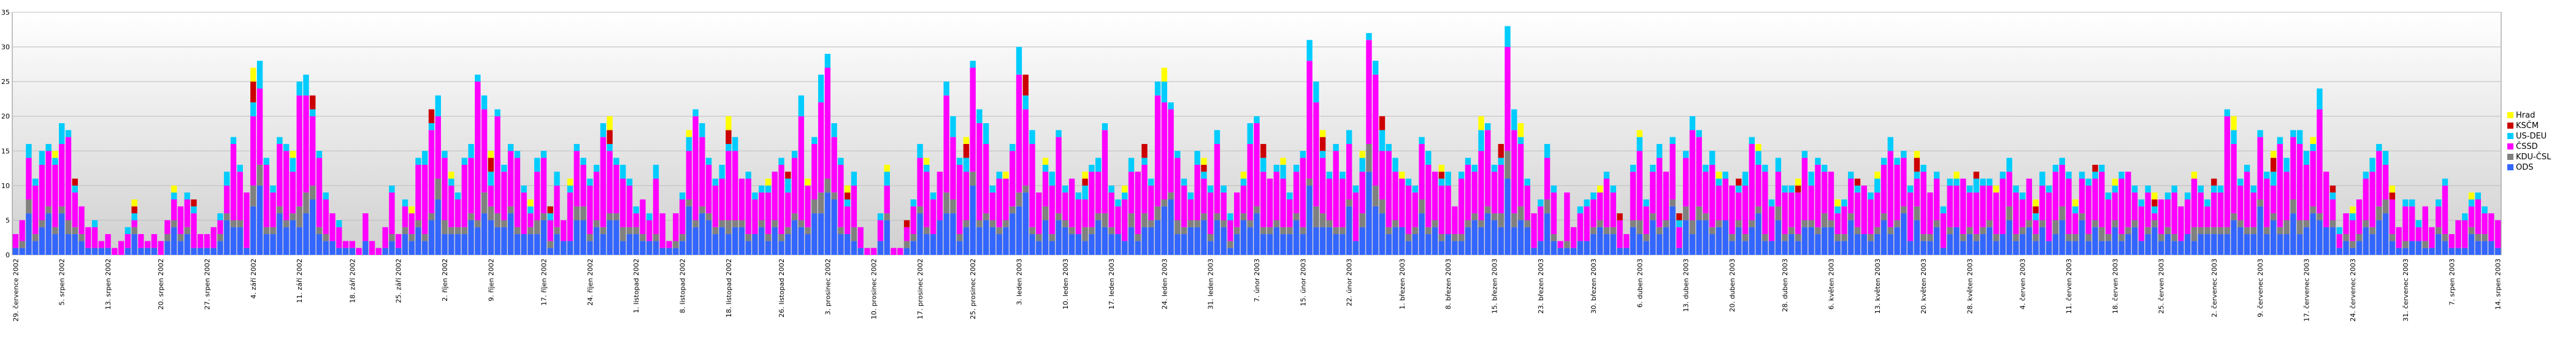 Image resolution: width=2576 pixels, height=337 pixels. Describe the element at coordinates (2527, 146) in the screenshot. I see `legend-label: ČSSD` at that location.